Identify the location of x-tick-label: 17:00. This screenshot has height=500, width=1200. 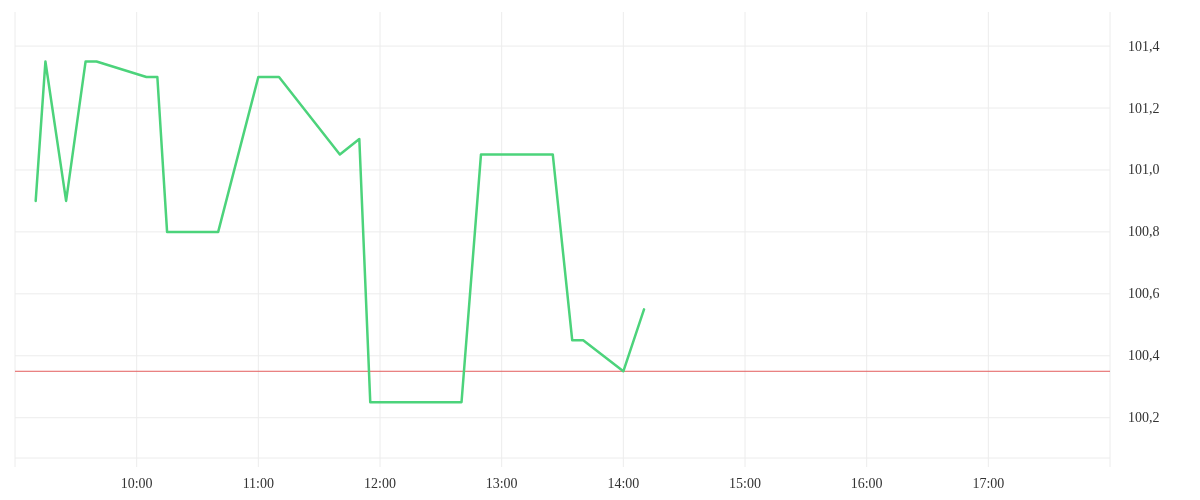
(988, 483).